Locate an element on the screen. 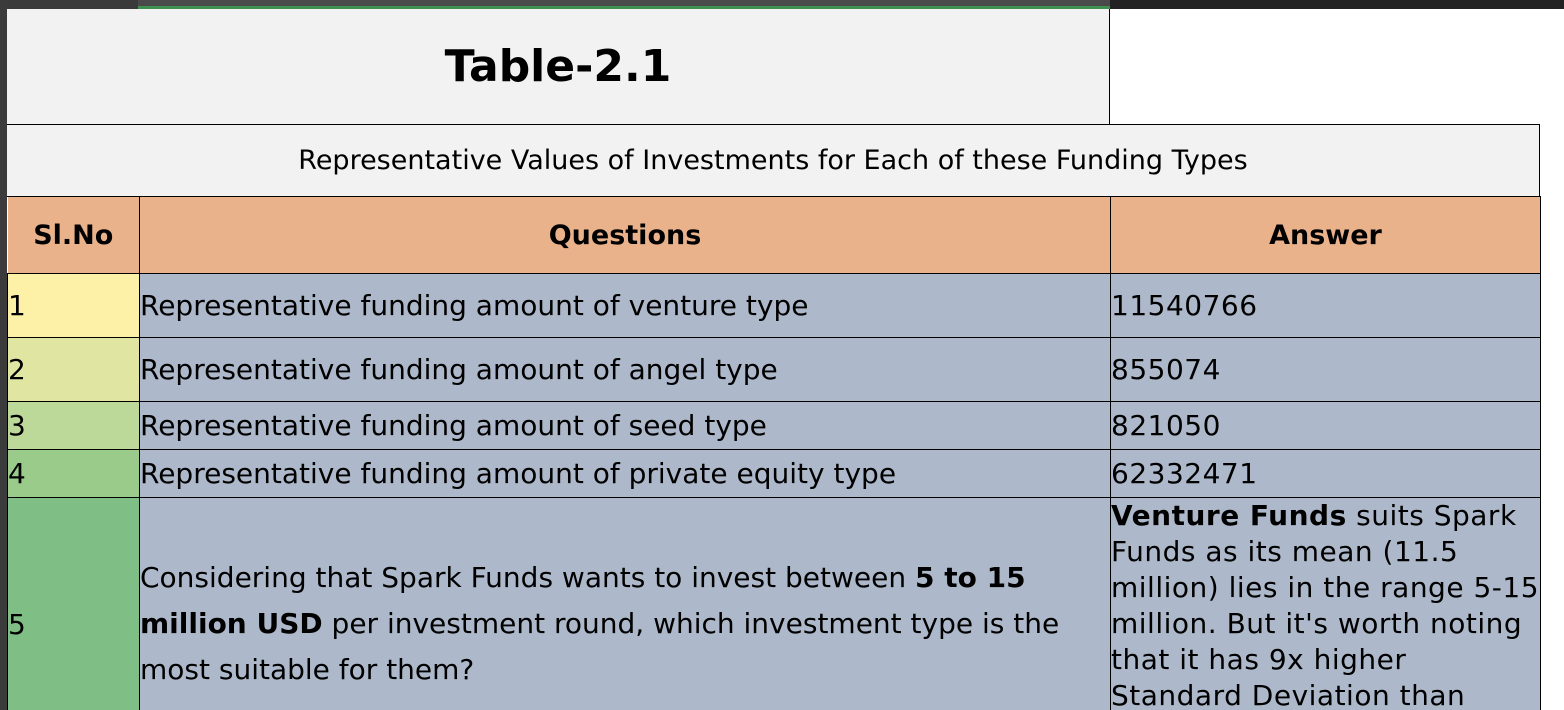 The image size is (1564, 710). table-title: Table-2.1 is located at coordinates (558, 66).